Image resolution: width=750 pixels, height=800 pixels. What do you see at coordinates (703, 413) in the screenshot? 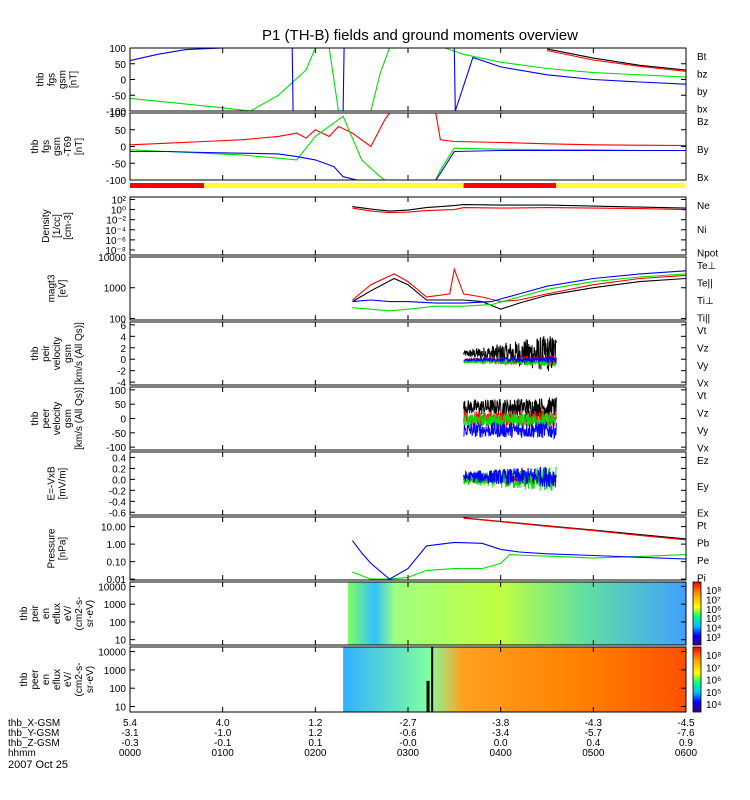
I see `legend-series-vz: Vz` at bounding box center [703, 413].